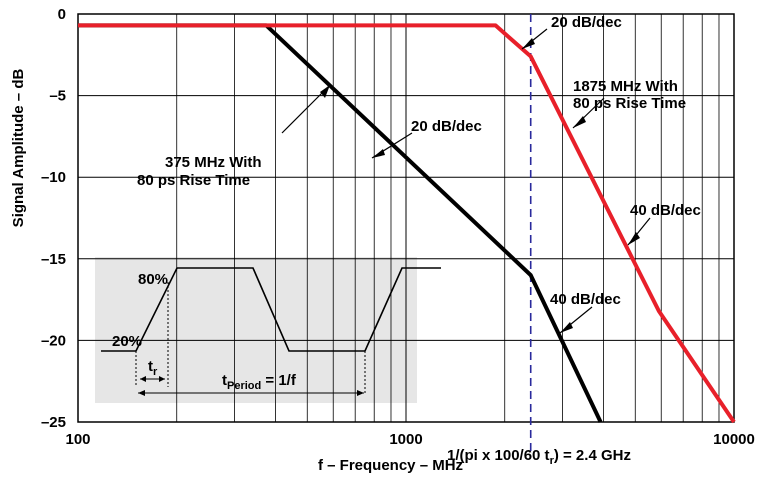 The height and width of the screenshot is (482, 772). Describe the element at coordinates (77, 439) in the screenshot. I see `x-tick-label: 100` at that location.